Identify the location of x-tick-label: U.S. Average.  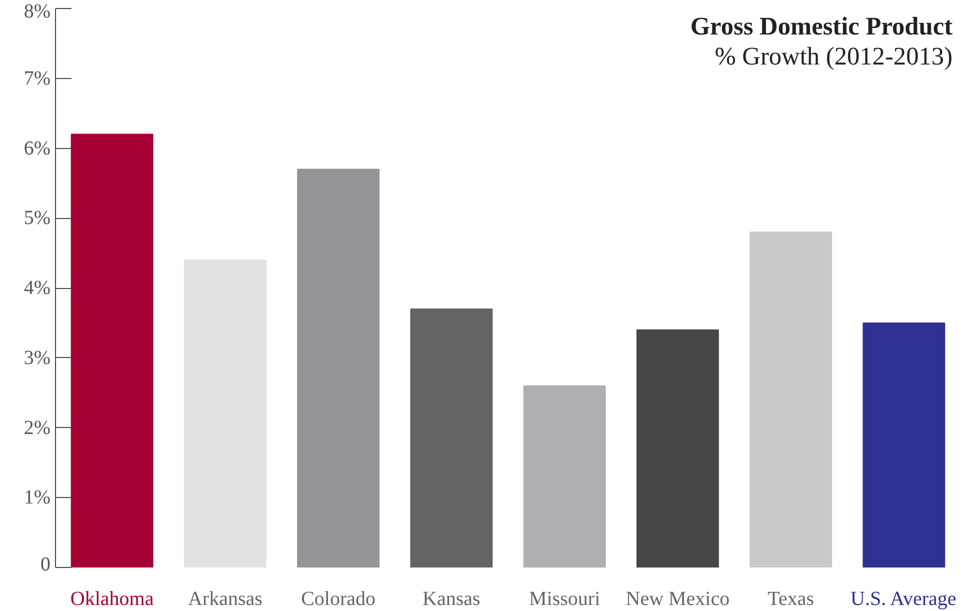
(903, 599).